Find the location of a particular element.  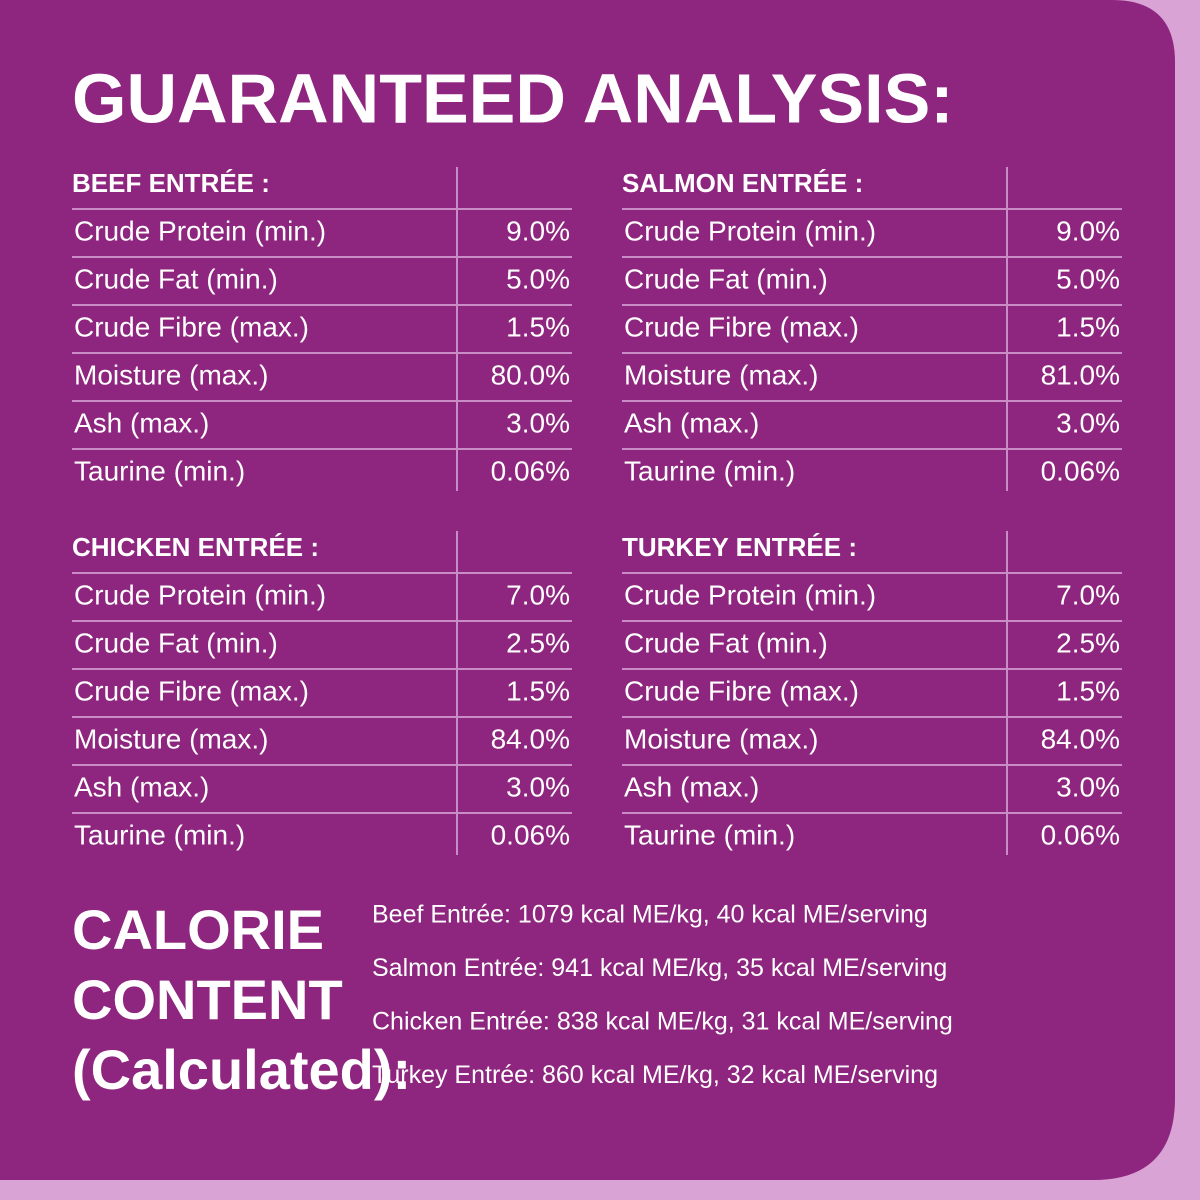

calorie-heading: (Calculated): is located at coordinates (241, 1069).